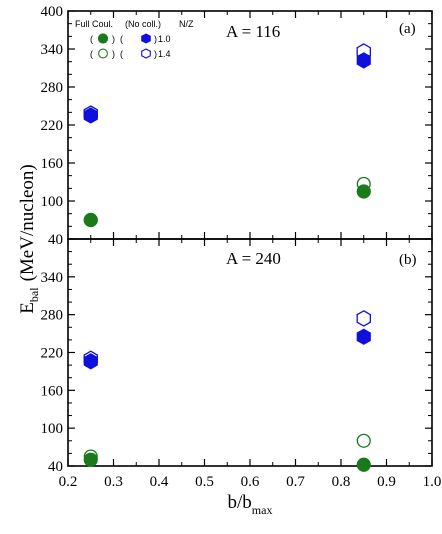 Image resolution: width=442 pixels, height=534 pixels. I want to click on legend-row1-filled-hexagon-marker, so click(146, 38).